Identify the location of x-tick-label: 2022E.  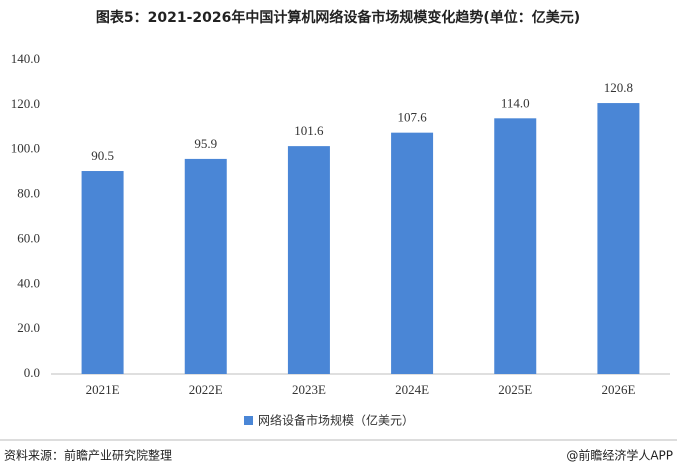
(206, 389).